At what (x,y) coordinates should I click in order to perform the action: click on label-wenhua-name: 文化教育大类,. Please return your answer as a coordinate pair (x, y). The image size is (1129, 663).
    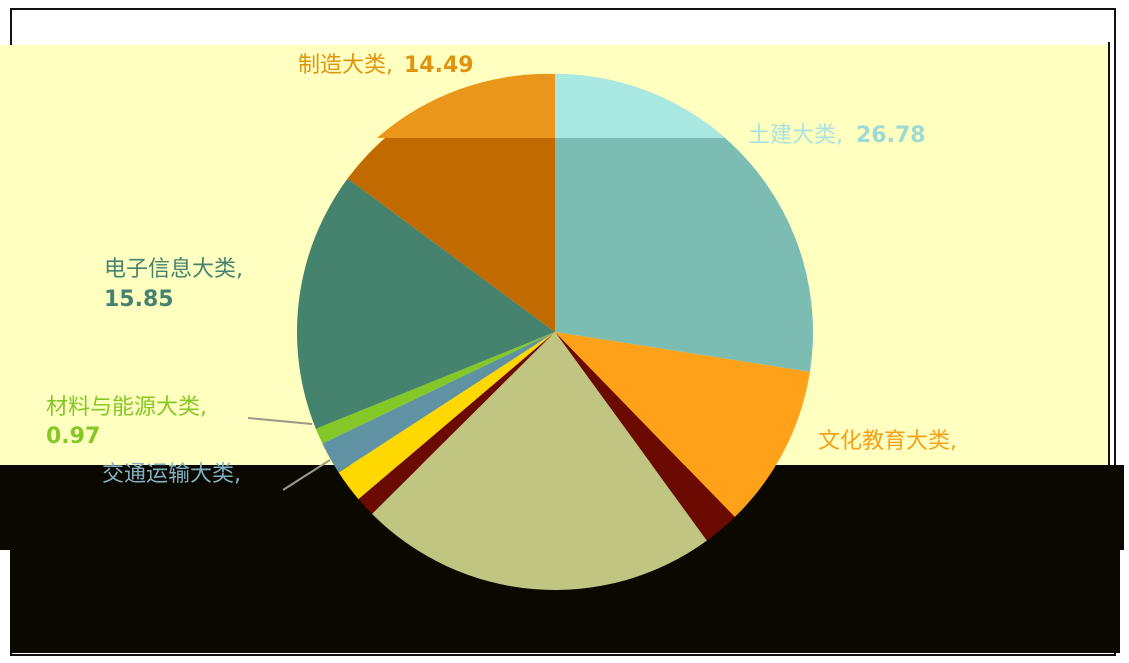
    Looking at the image, I should click on (887, 441).